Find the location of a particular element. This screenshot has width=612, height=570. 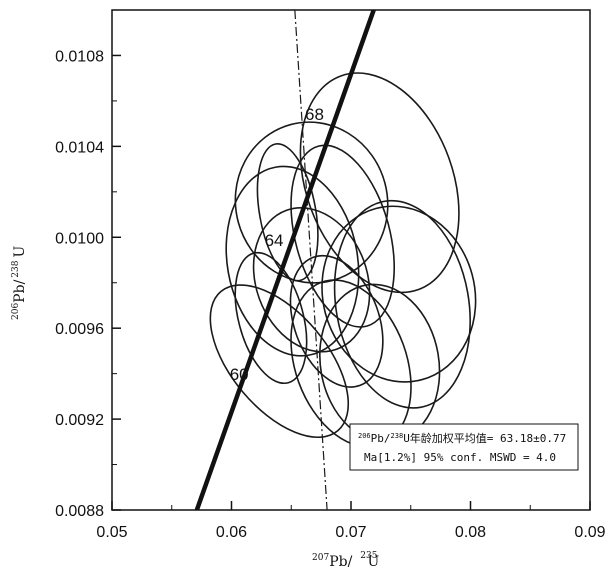

y-tick-label: 0.0104 is located at coordinates (79, 147).